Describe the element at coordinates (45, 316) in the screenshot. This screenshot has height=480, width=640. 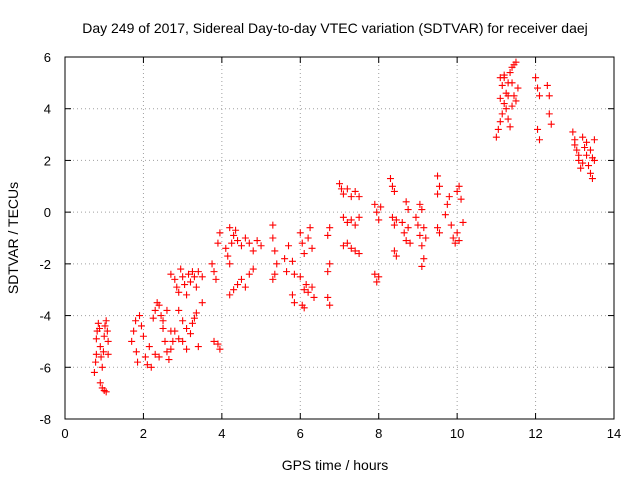
I see `y-tick-label: -4` at that location.